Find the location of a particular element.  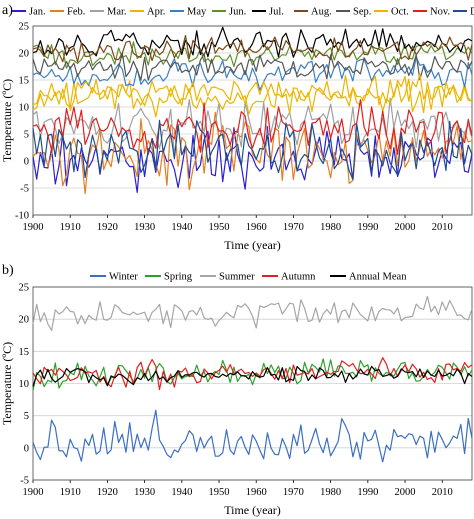

legend-entry: Spring is located at coordinates (178, 277).